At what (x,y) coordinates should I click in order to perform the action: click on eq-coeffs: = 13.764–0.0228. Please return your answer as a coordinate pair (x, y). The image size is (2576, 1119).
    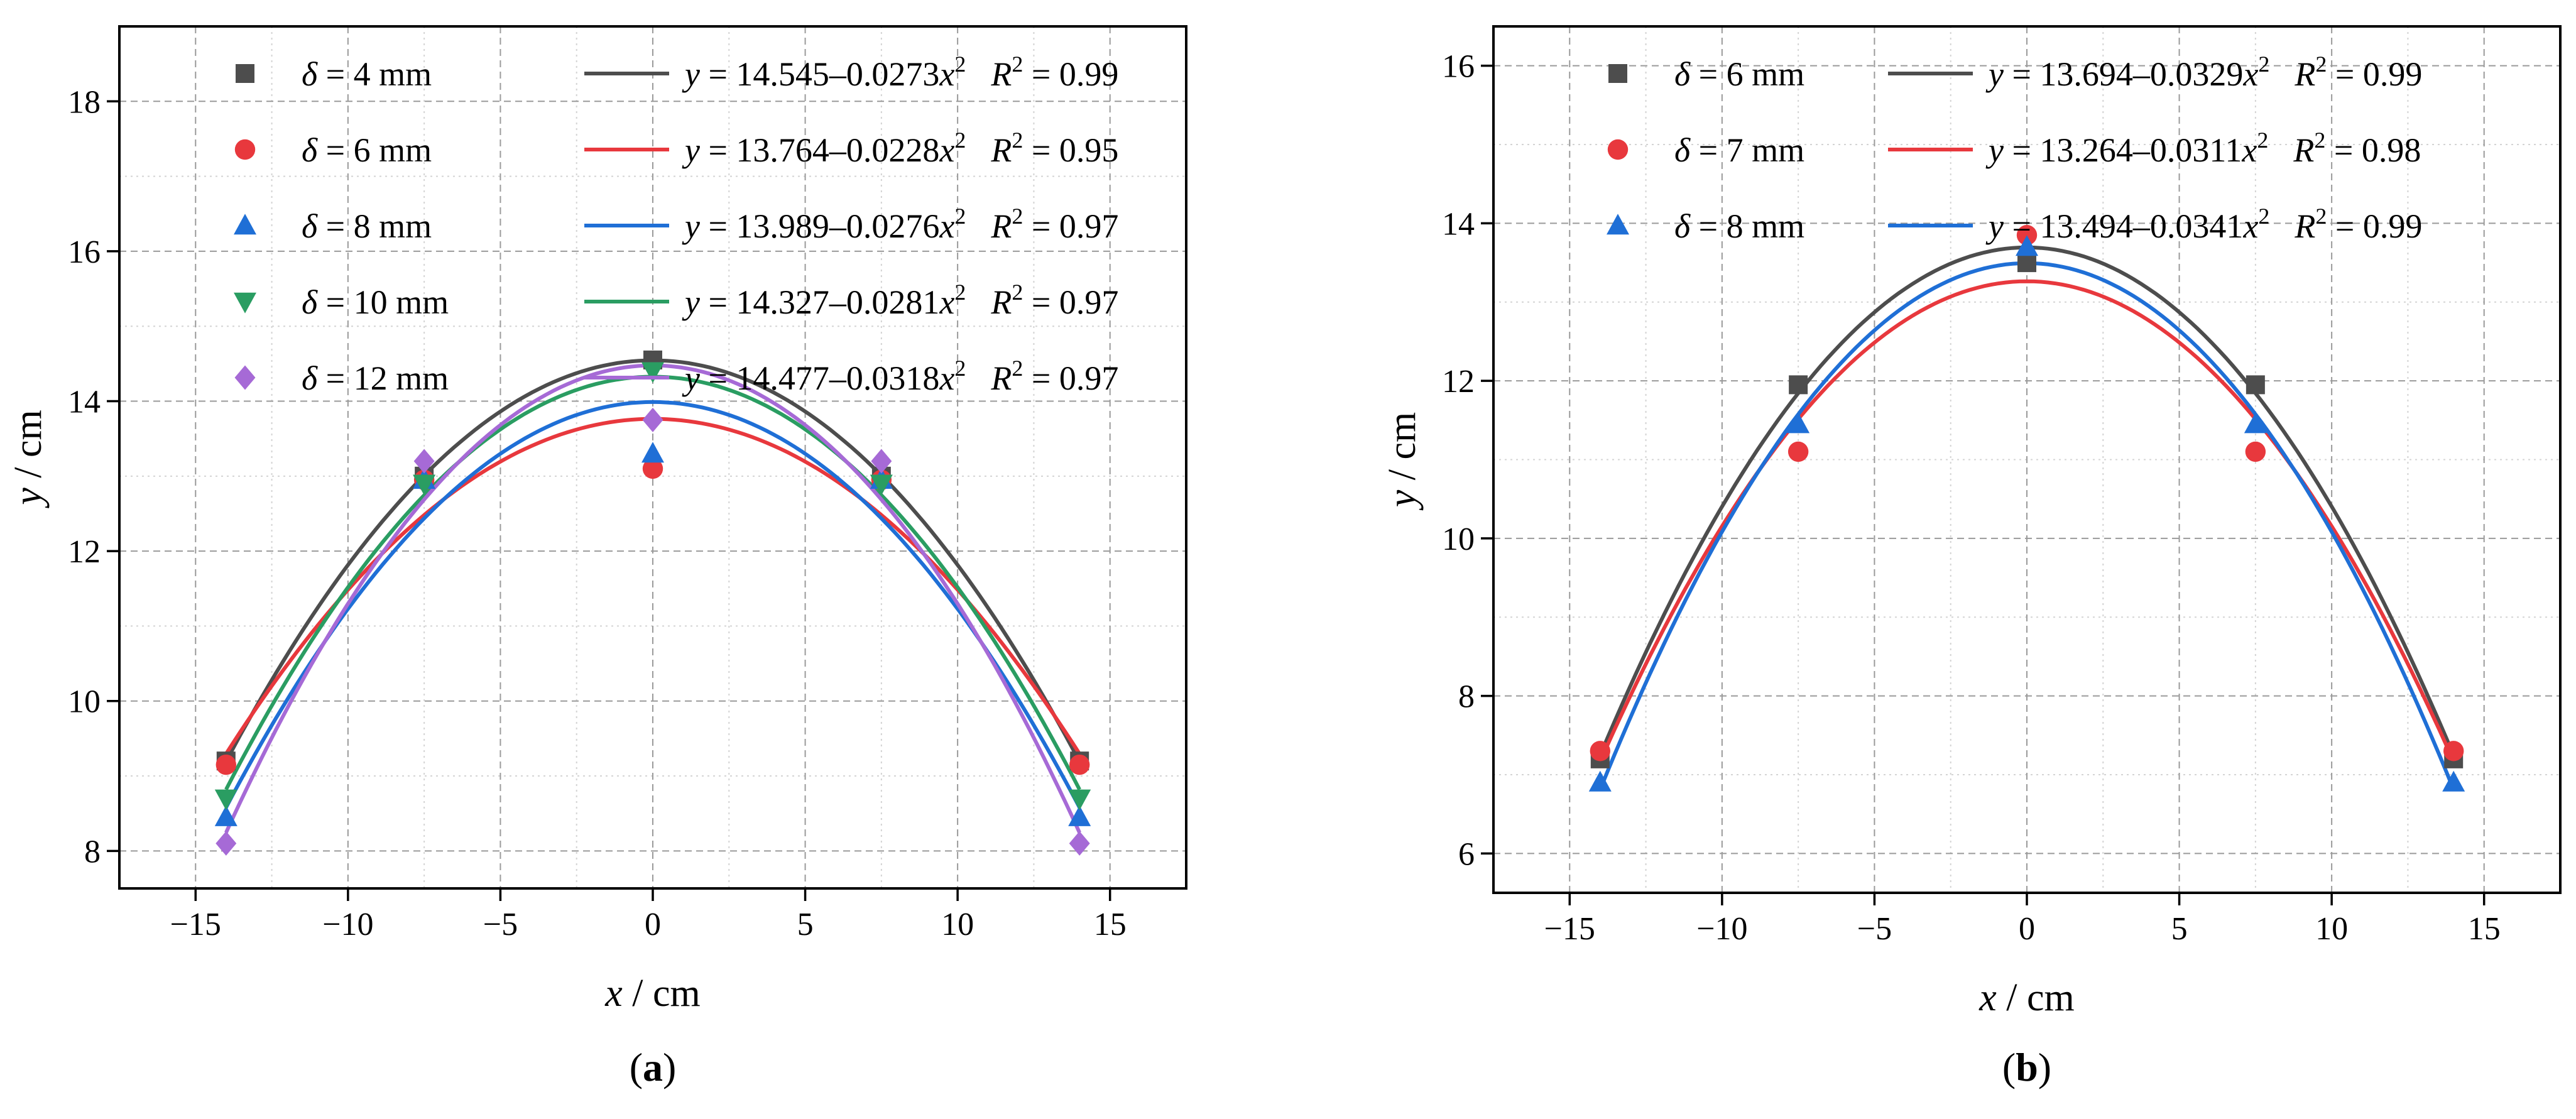
    Looking at the image, I should click on (819, 150).